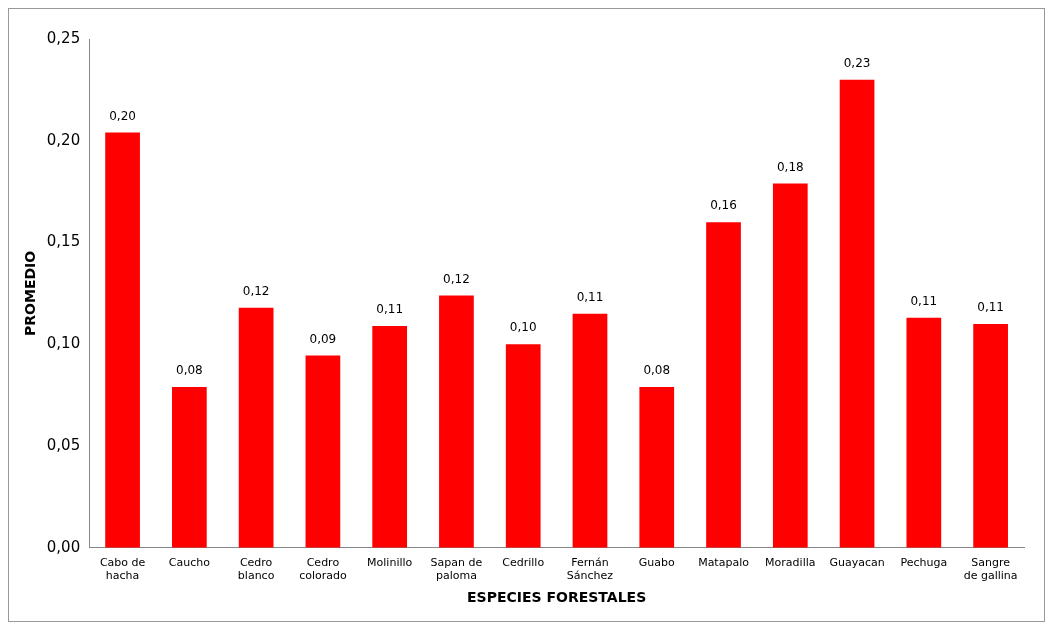 Image resolution: width=1053 pixels, height=630 pixels. What do you see at coordinates (63, 139) in the screenshot?
I see `y-tick-label: 0,20` at bounding box center [63, 139].